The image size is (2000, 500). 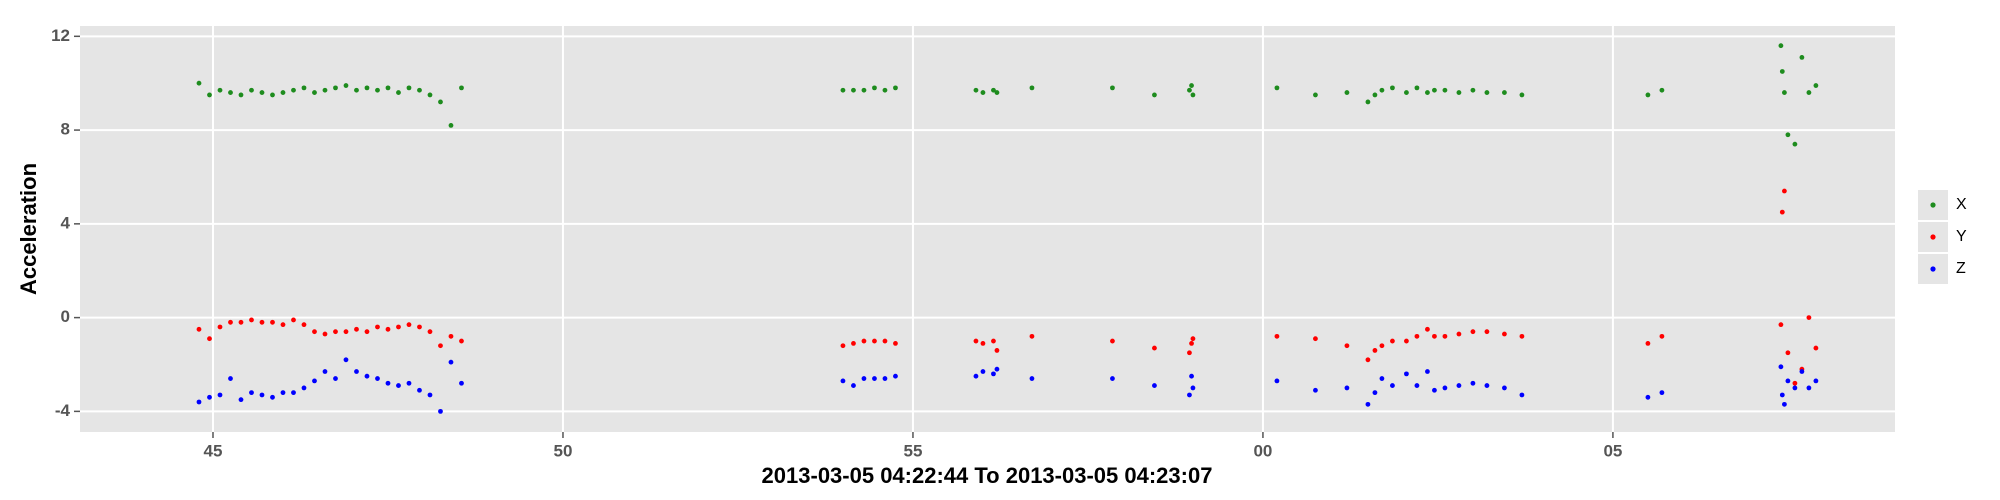 I want to click on x-tick-label: 00, so click(x=1262, y=450).